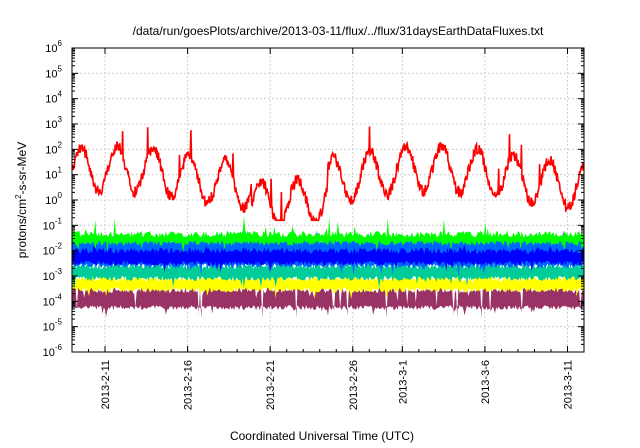  What do you see at coordinates (354, 385) in the screenshot?
I see `x-tick-label: 2013-2-26` at bounding box center [354, 385].